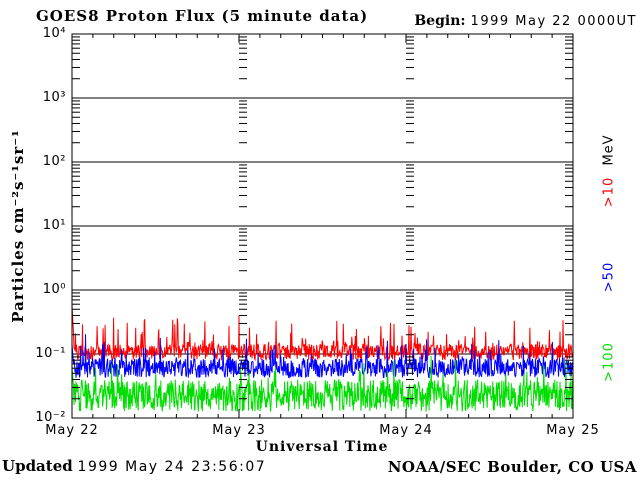  I want to click on series--100-mev, so click(322, 384).